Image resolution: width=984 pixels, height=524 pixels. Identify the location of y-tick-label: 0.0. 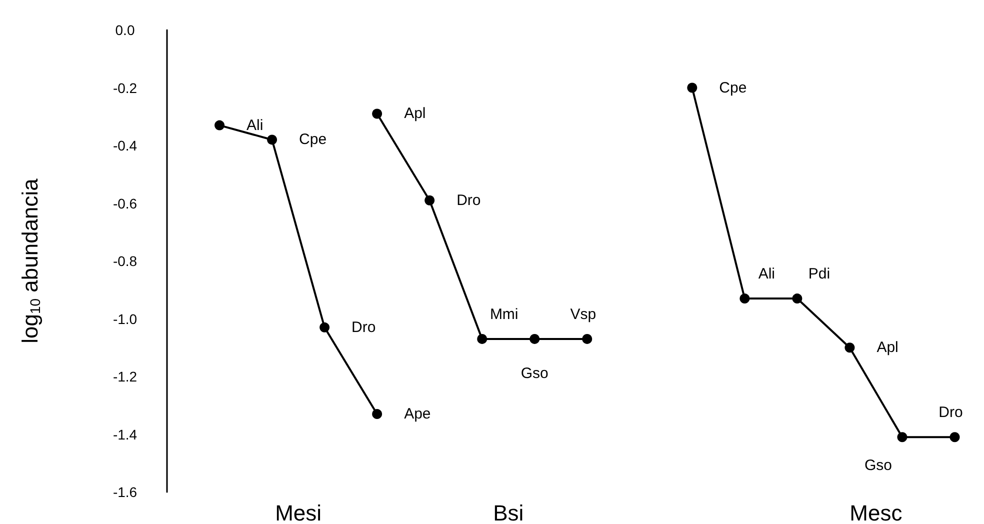
(125, 30).